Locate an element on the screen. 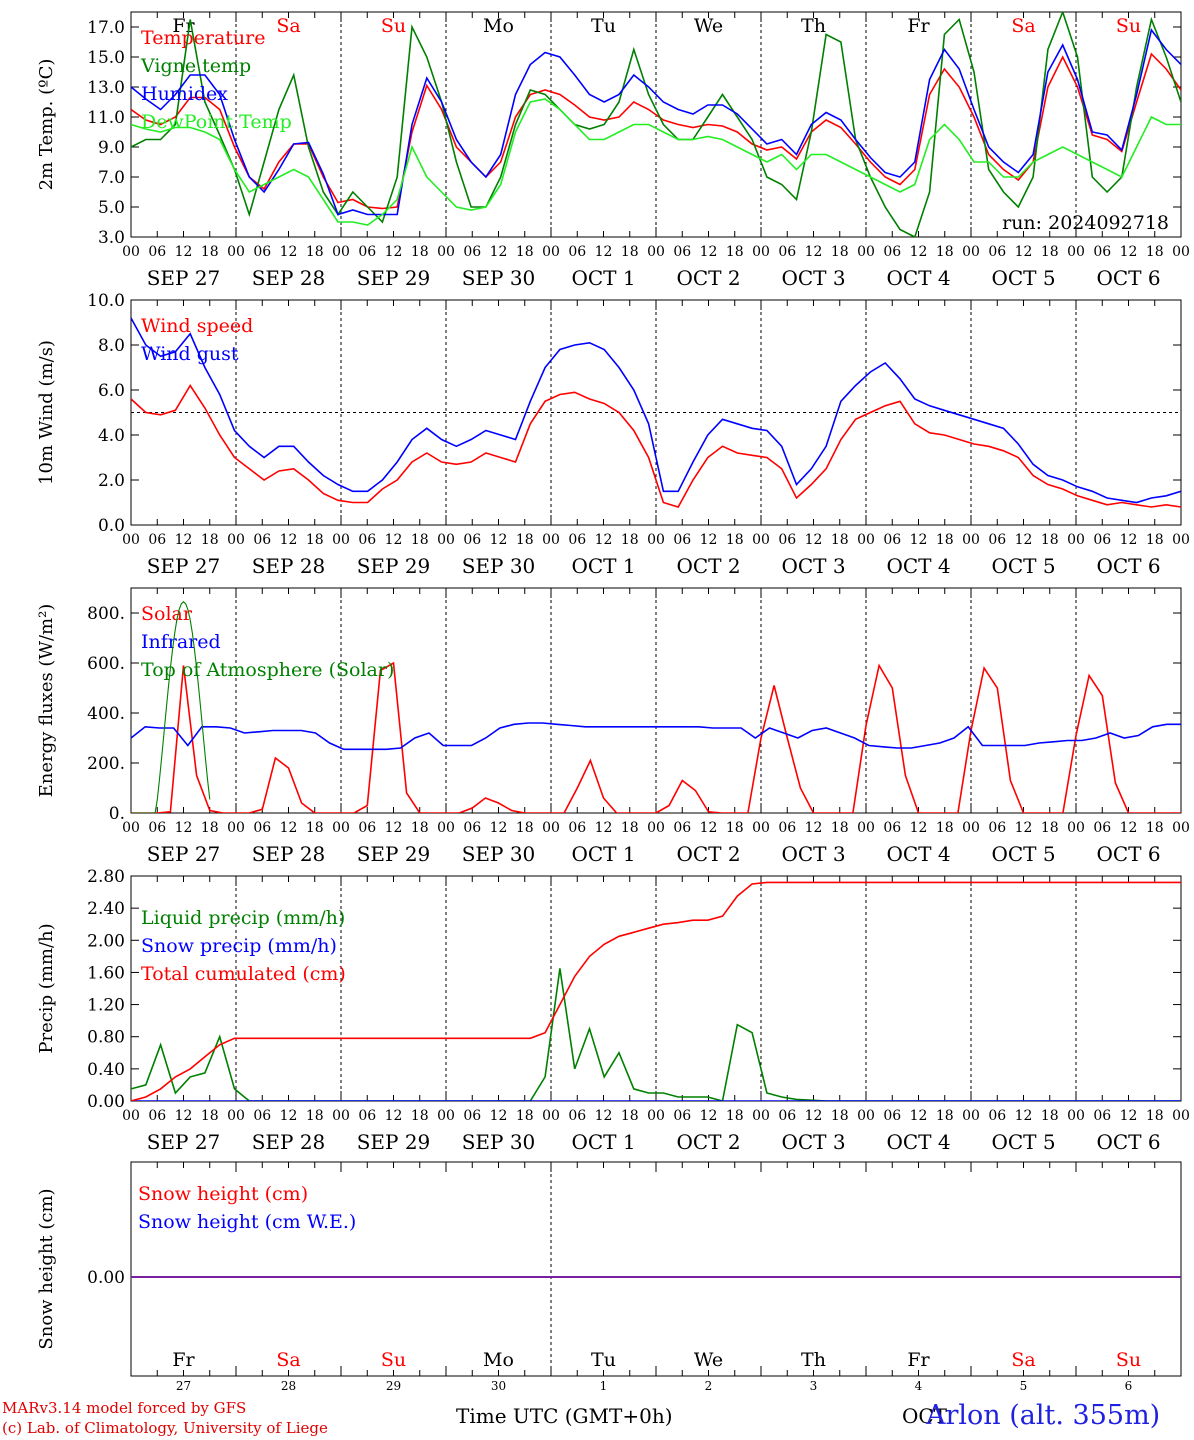  date-label: OCT 3 is located at coordinates (813, 854).